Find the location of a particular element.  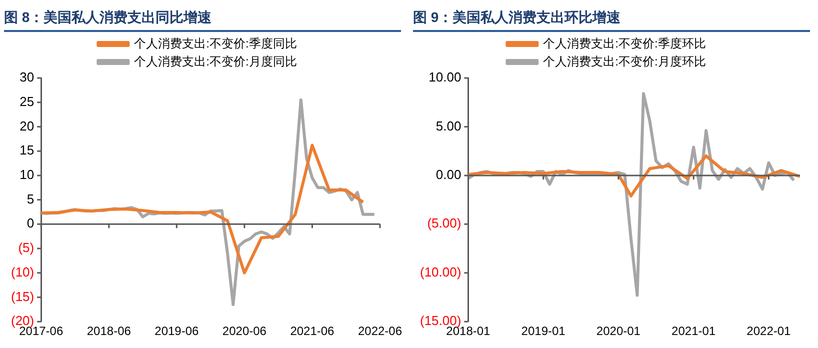

x-tick-label: 2021-01 is located at coordinates (694, 331).